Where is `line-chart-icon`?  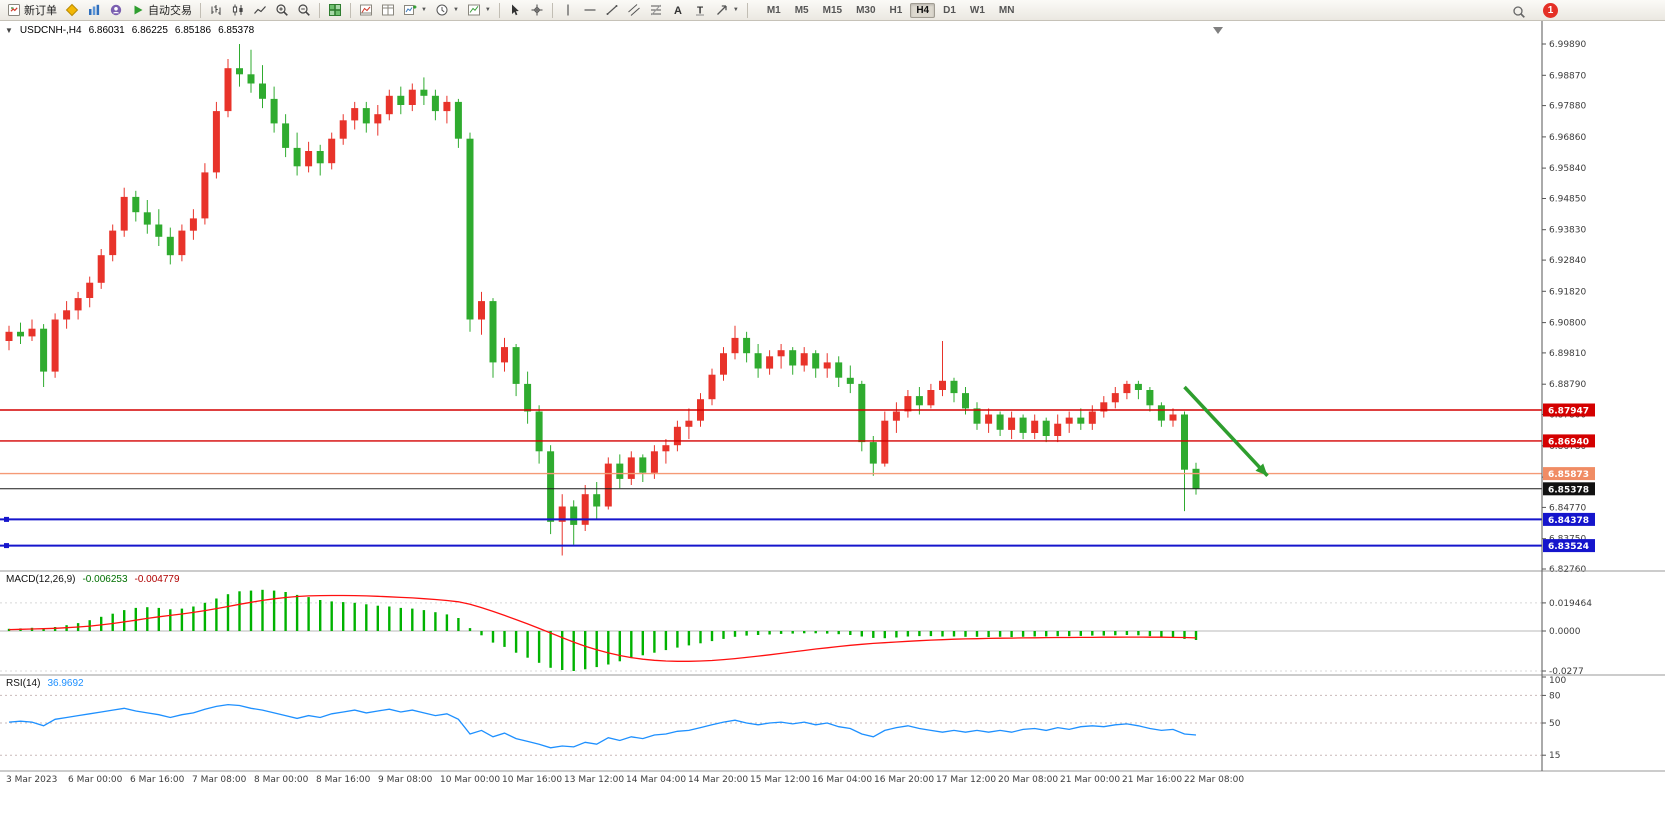 line-chart-icon is located at coordinates (260, 10).